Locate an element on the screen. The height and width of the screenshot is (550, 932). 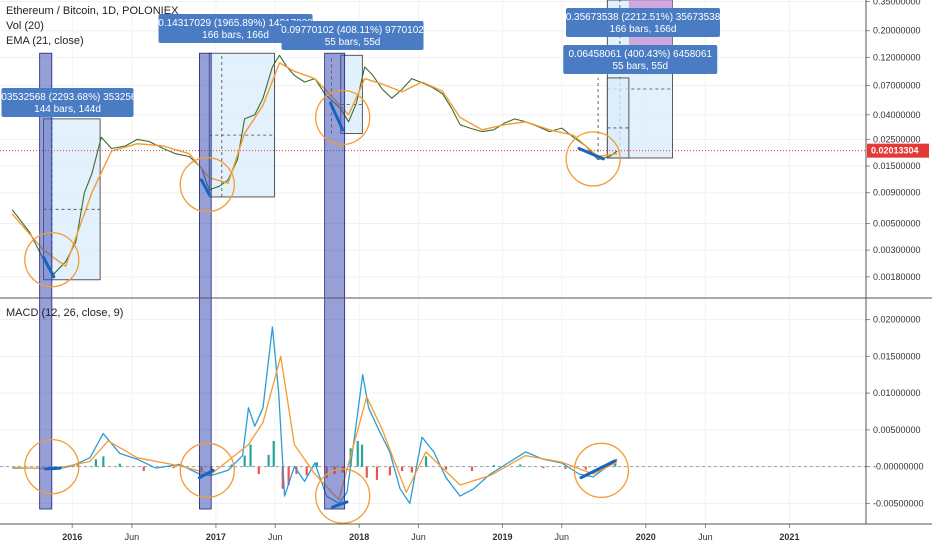
current-price-badge is located at coordinates (898, 150).